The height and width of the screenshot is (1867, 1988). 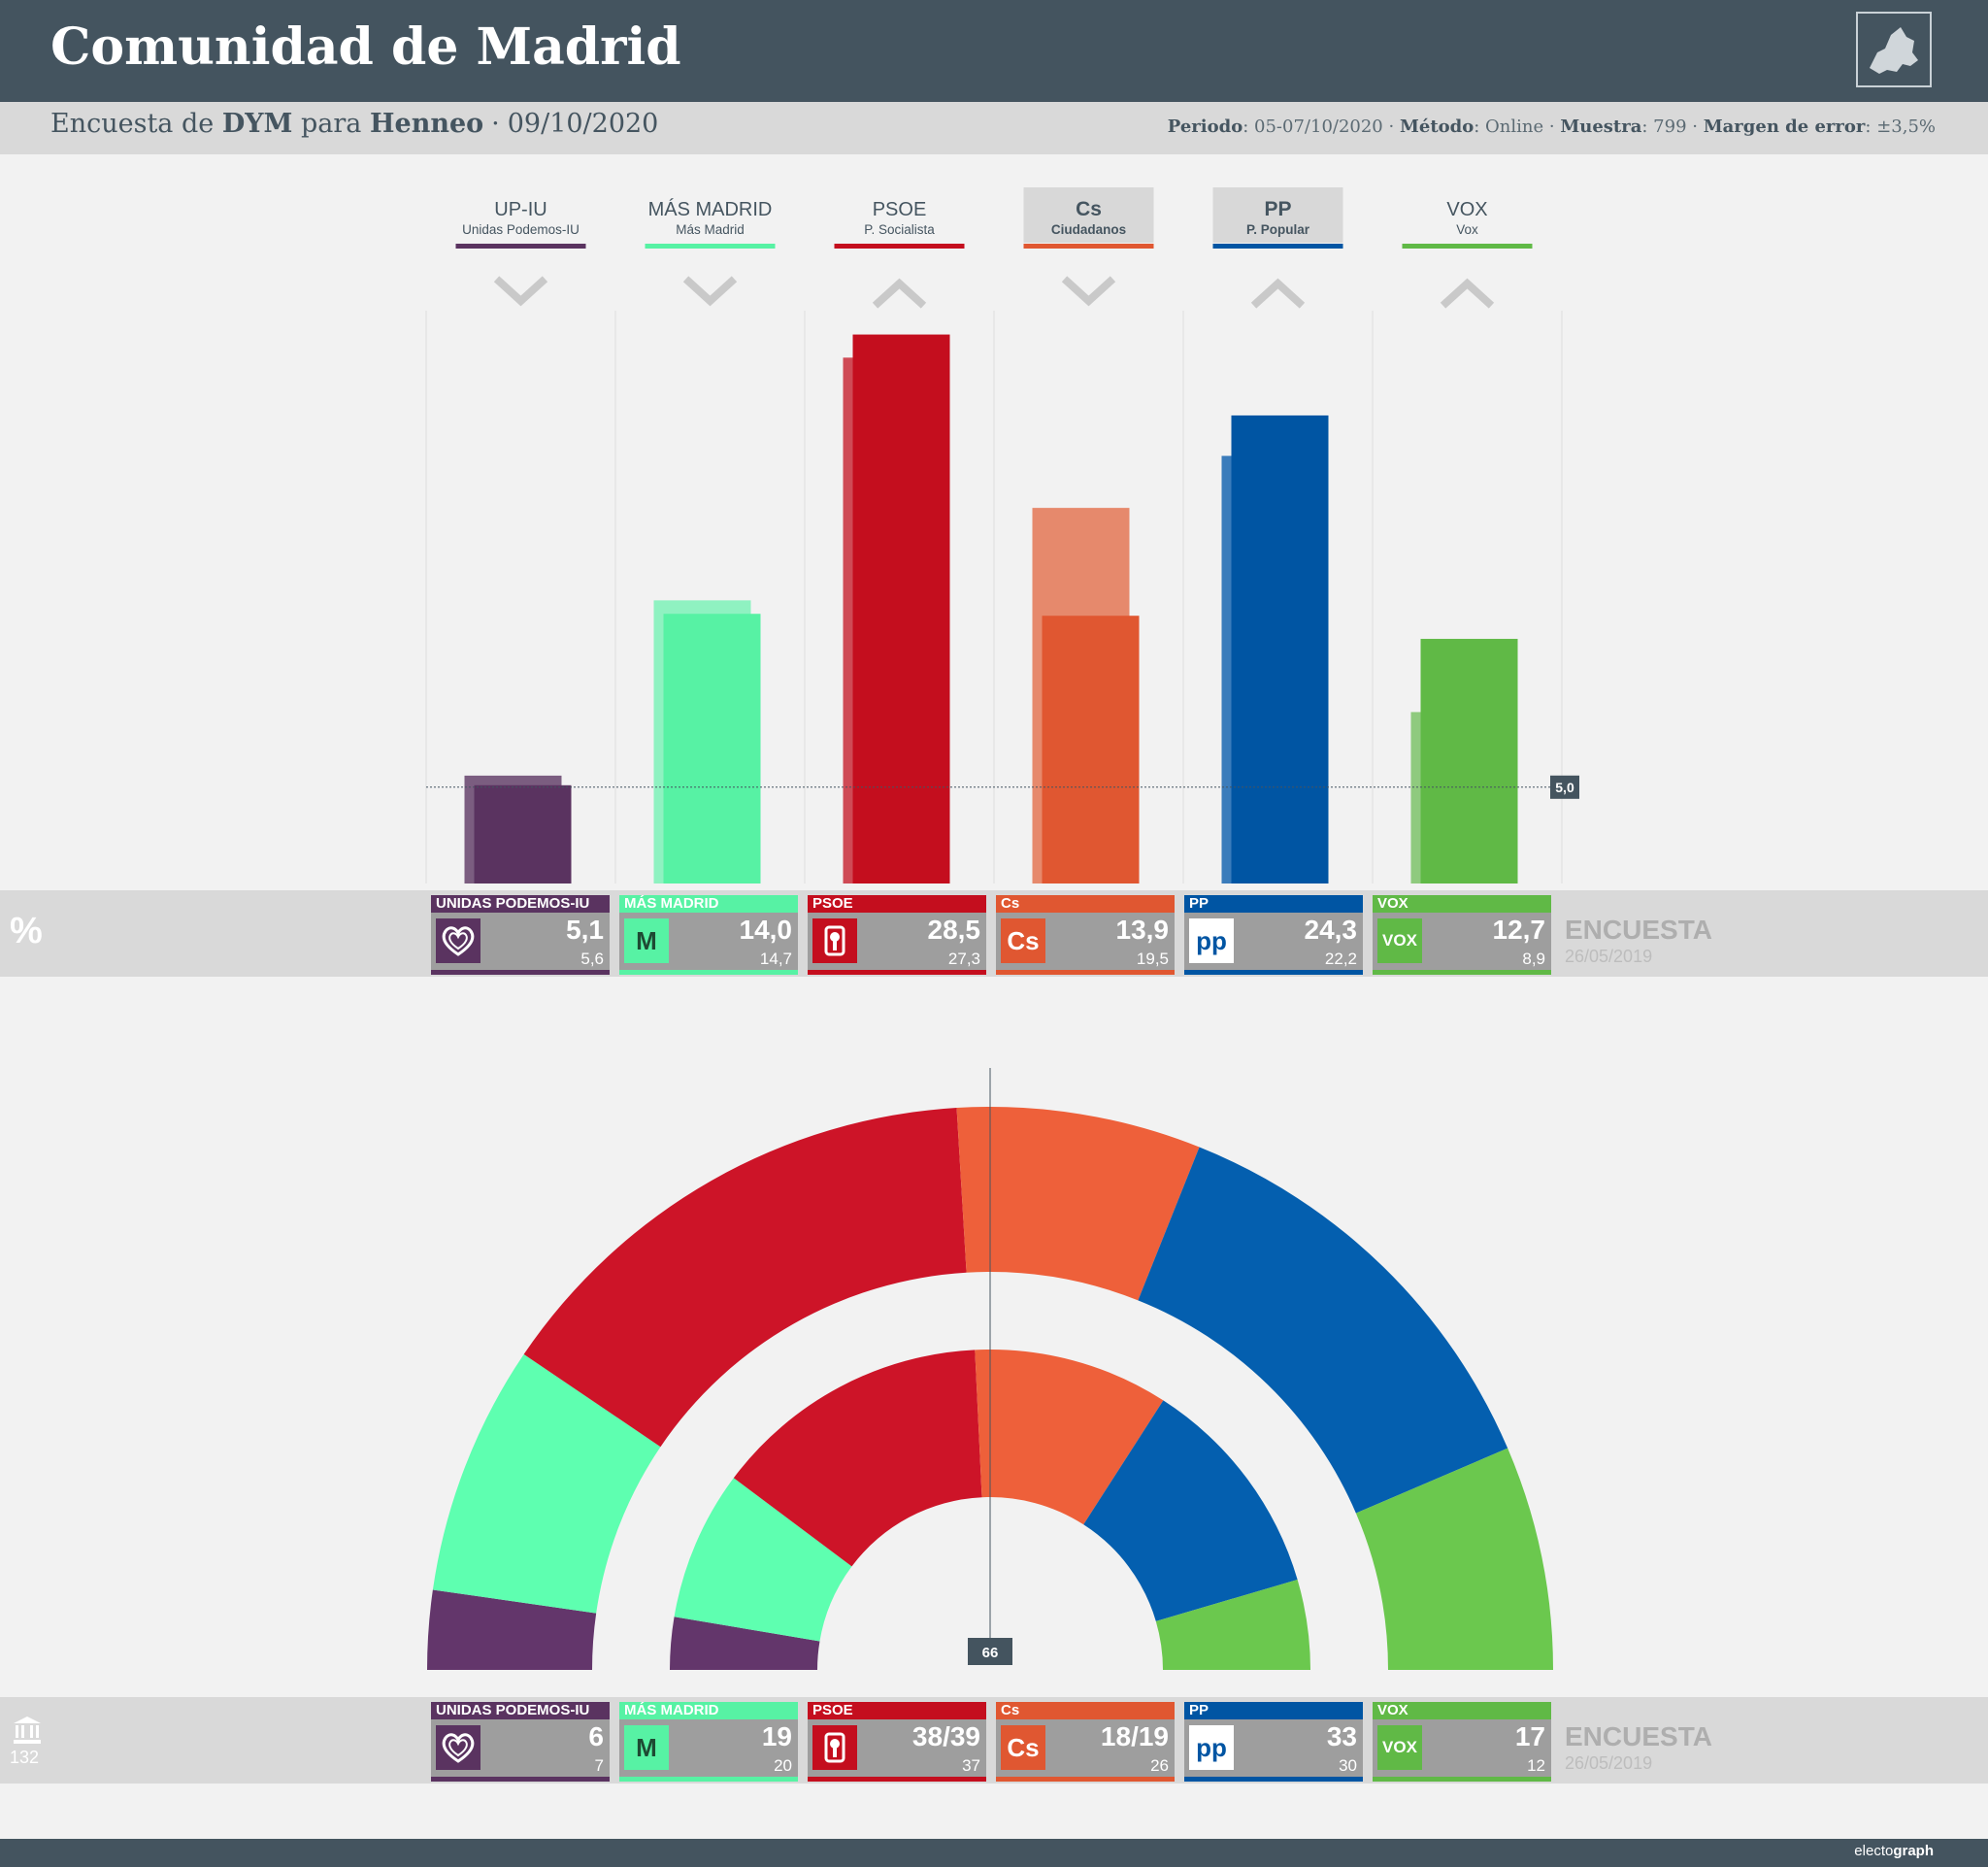 I want to click on previous-date-pct: 26/05/2019, so click(x=1609, y=956).